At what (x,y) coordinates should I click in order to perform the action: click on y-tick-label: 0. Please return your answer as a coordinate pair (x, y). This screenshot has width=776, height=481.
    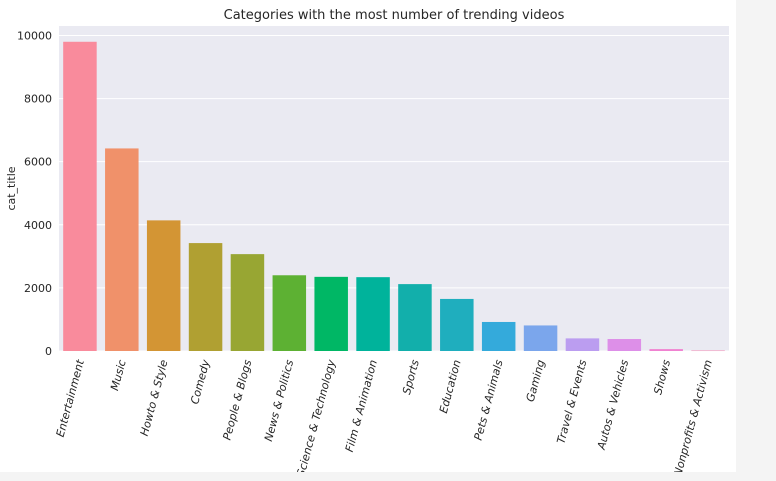
    Looking at the image, I should click on (48, 351).